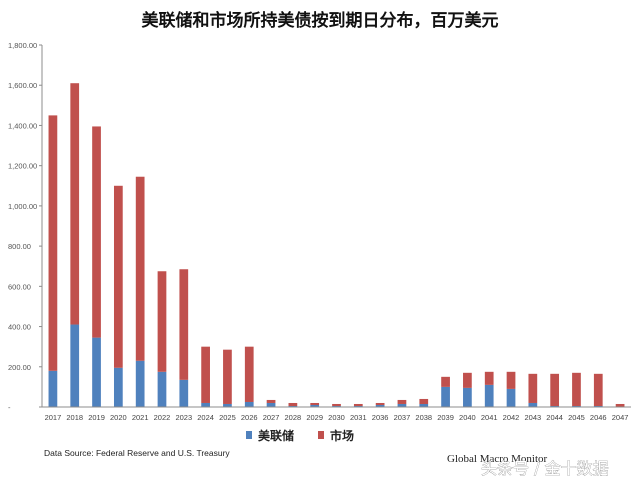 This screenshot has height=484, width=640. I want to click on y-tick-label: 1,400.00, so click(22, 125).